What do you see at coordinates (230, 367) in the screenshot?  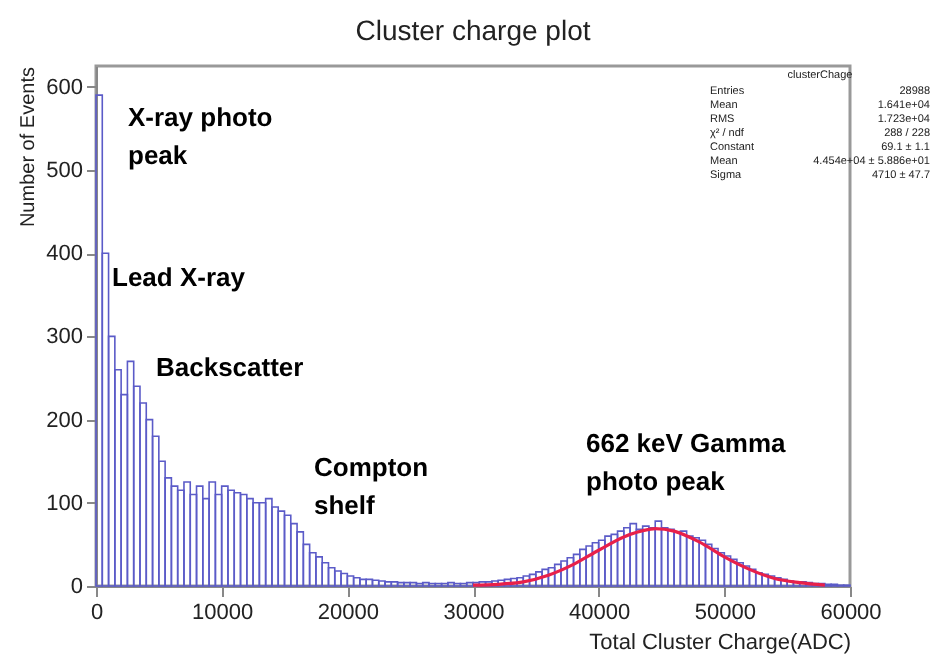 I see `annotation: Backscatter` at bounding box center [230, 367].